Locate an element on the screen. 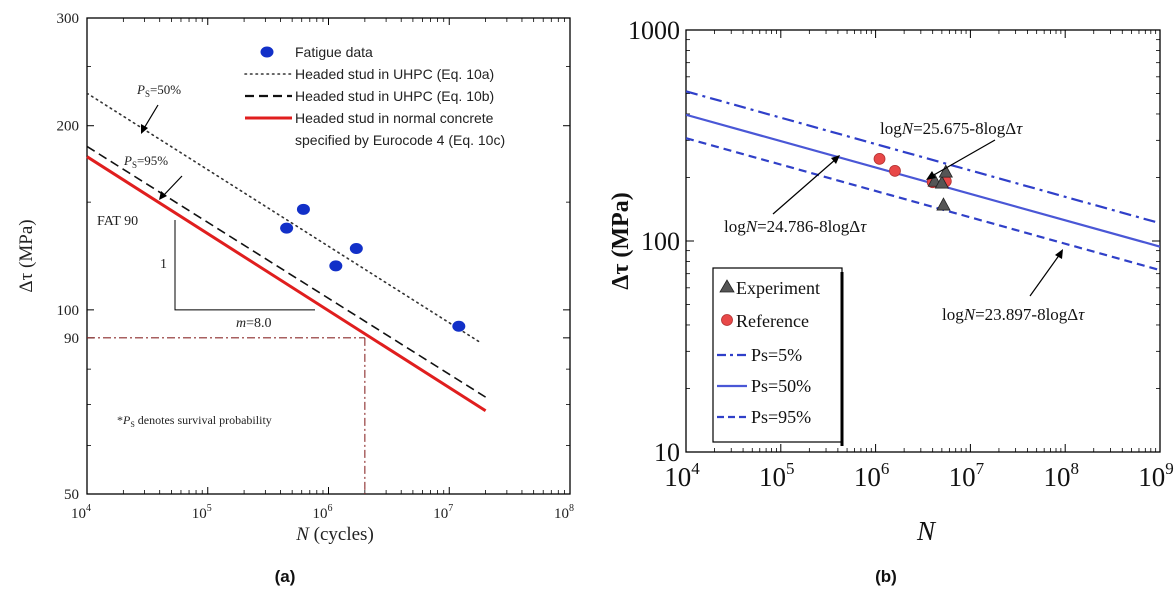 The height and width of the screenshot is (592, 1174). y-tick-label: 50 is located at coordinates (71, 495).